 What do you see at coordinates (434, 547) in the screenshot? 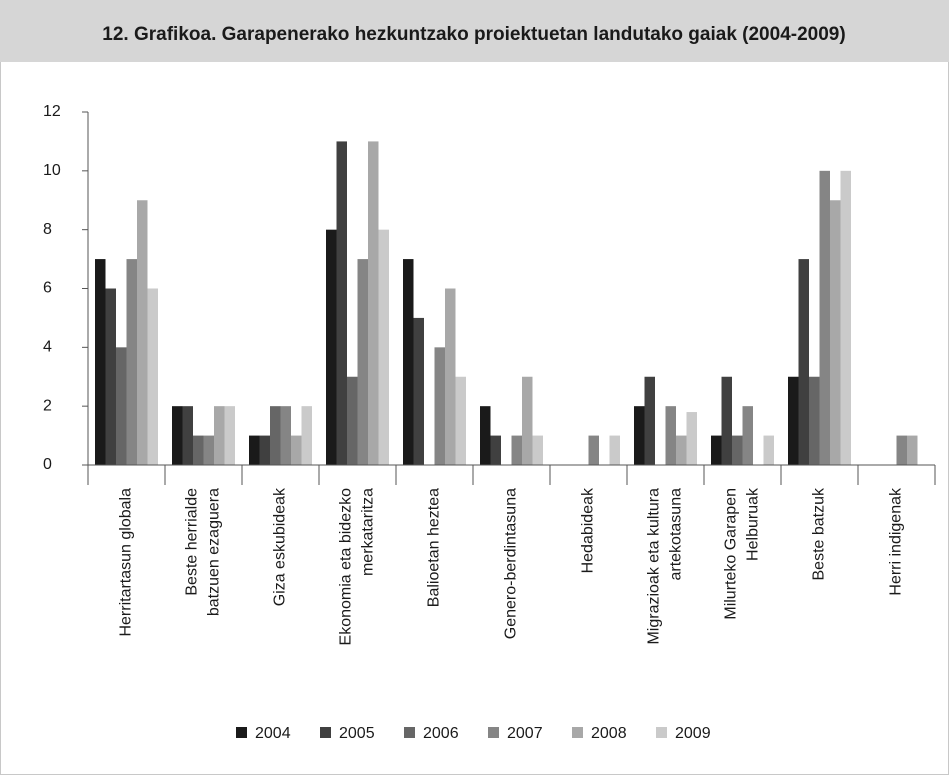
I see `x-tick-label: Balioetan heztea` at bounding box center [434, 547].